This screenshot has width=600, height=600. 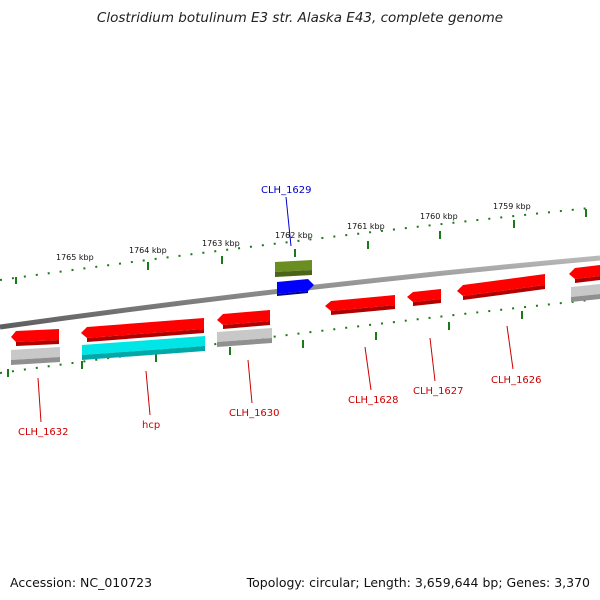 I want to click on gene-label-hcp: hcp, so click(x=151, y=425).